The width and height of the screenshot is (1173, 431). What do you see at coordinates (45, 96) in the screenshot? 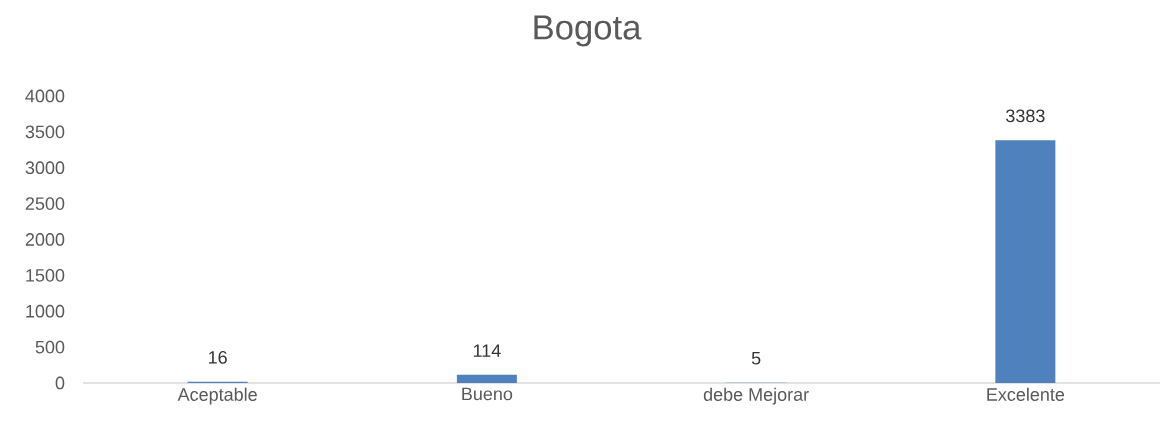
I see `y-tick-label: 4000` at bounding box center [45, 96].